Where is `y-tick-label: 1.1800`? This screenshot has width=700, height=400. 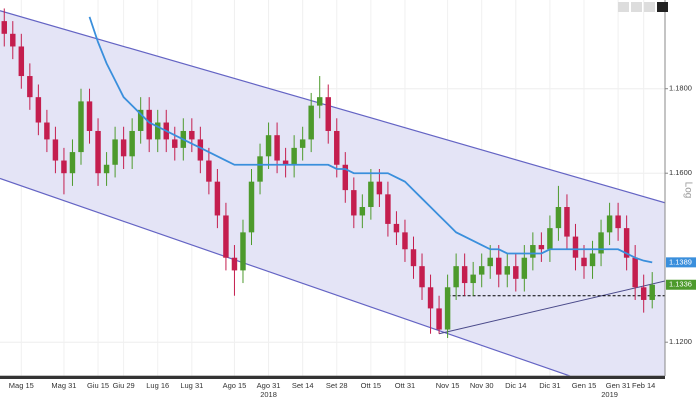
y-tick-label: 1.1800 is located at coordinates (680, 88).